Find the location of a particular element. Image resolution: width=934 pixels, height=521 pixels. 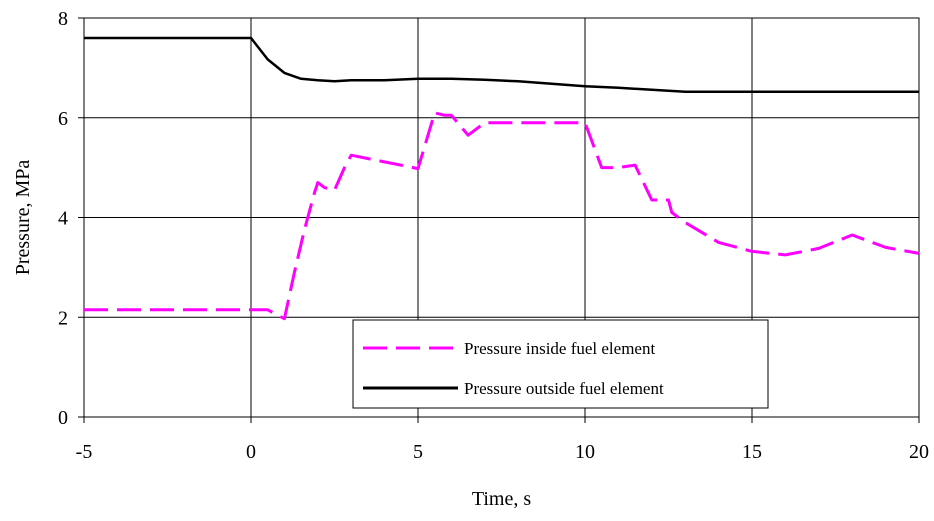

x-axis-title: Time, s is located at coordinates (502, 499).